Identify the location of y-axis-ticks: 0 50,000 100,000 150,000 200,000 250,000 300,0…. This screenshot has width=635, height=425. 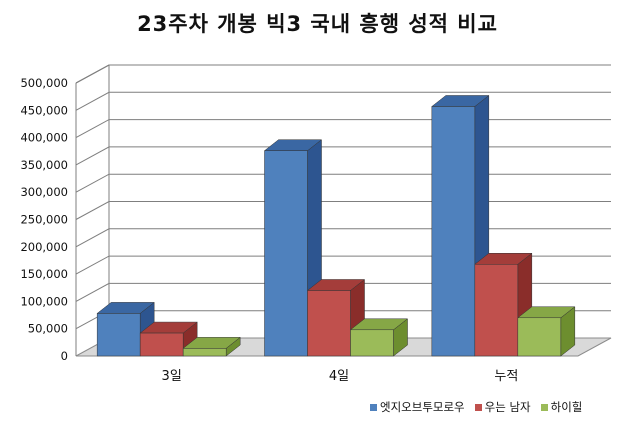
(44, 219).